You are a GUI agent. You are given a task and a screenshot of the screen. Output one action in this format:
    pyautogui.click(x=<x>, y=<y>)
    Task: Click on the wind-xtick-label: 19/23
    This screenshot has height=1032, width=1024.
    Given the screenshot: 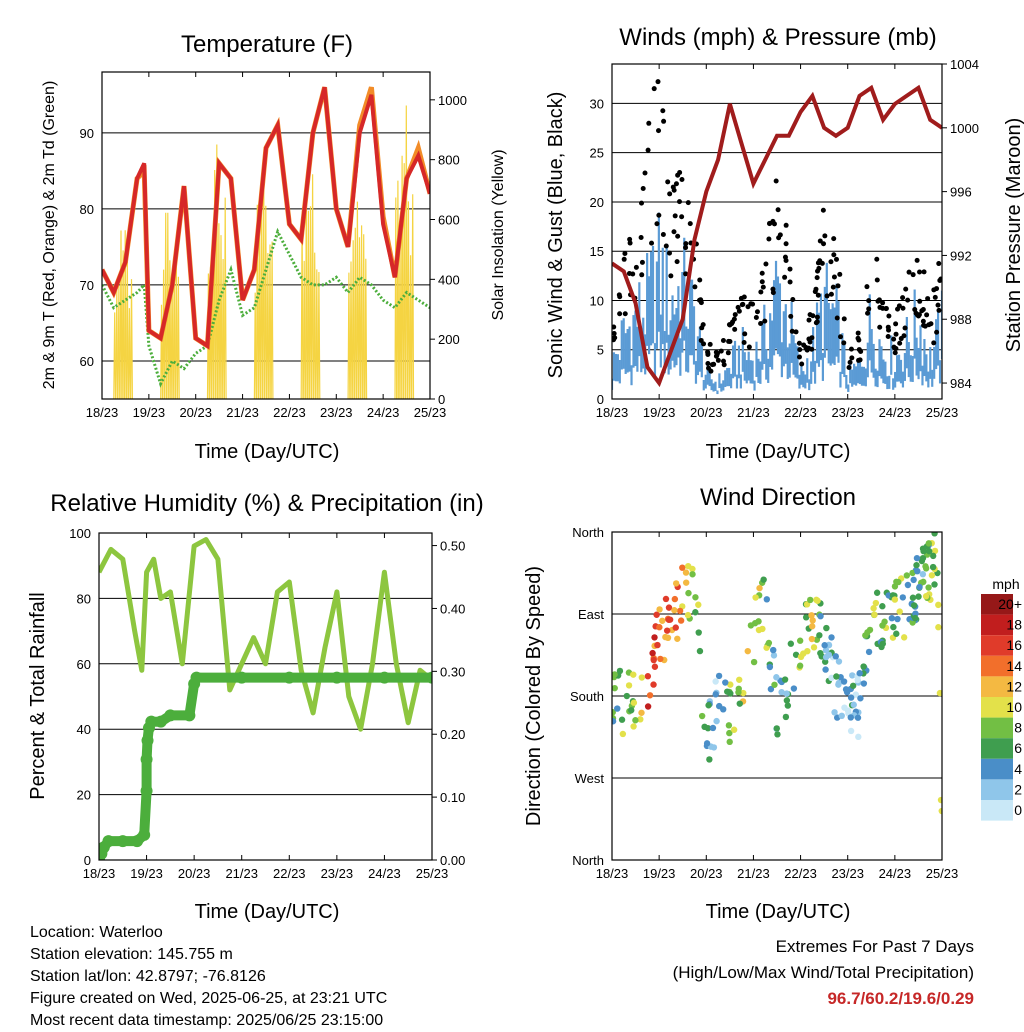 What is the action you would take?
    pyautogui.click(x=659, y=412)
    